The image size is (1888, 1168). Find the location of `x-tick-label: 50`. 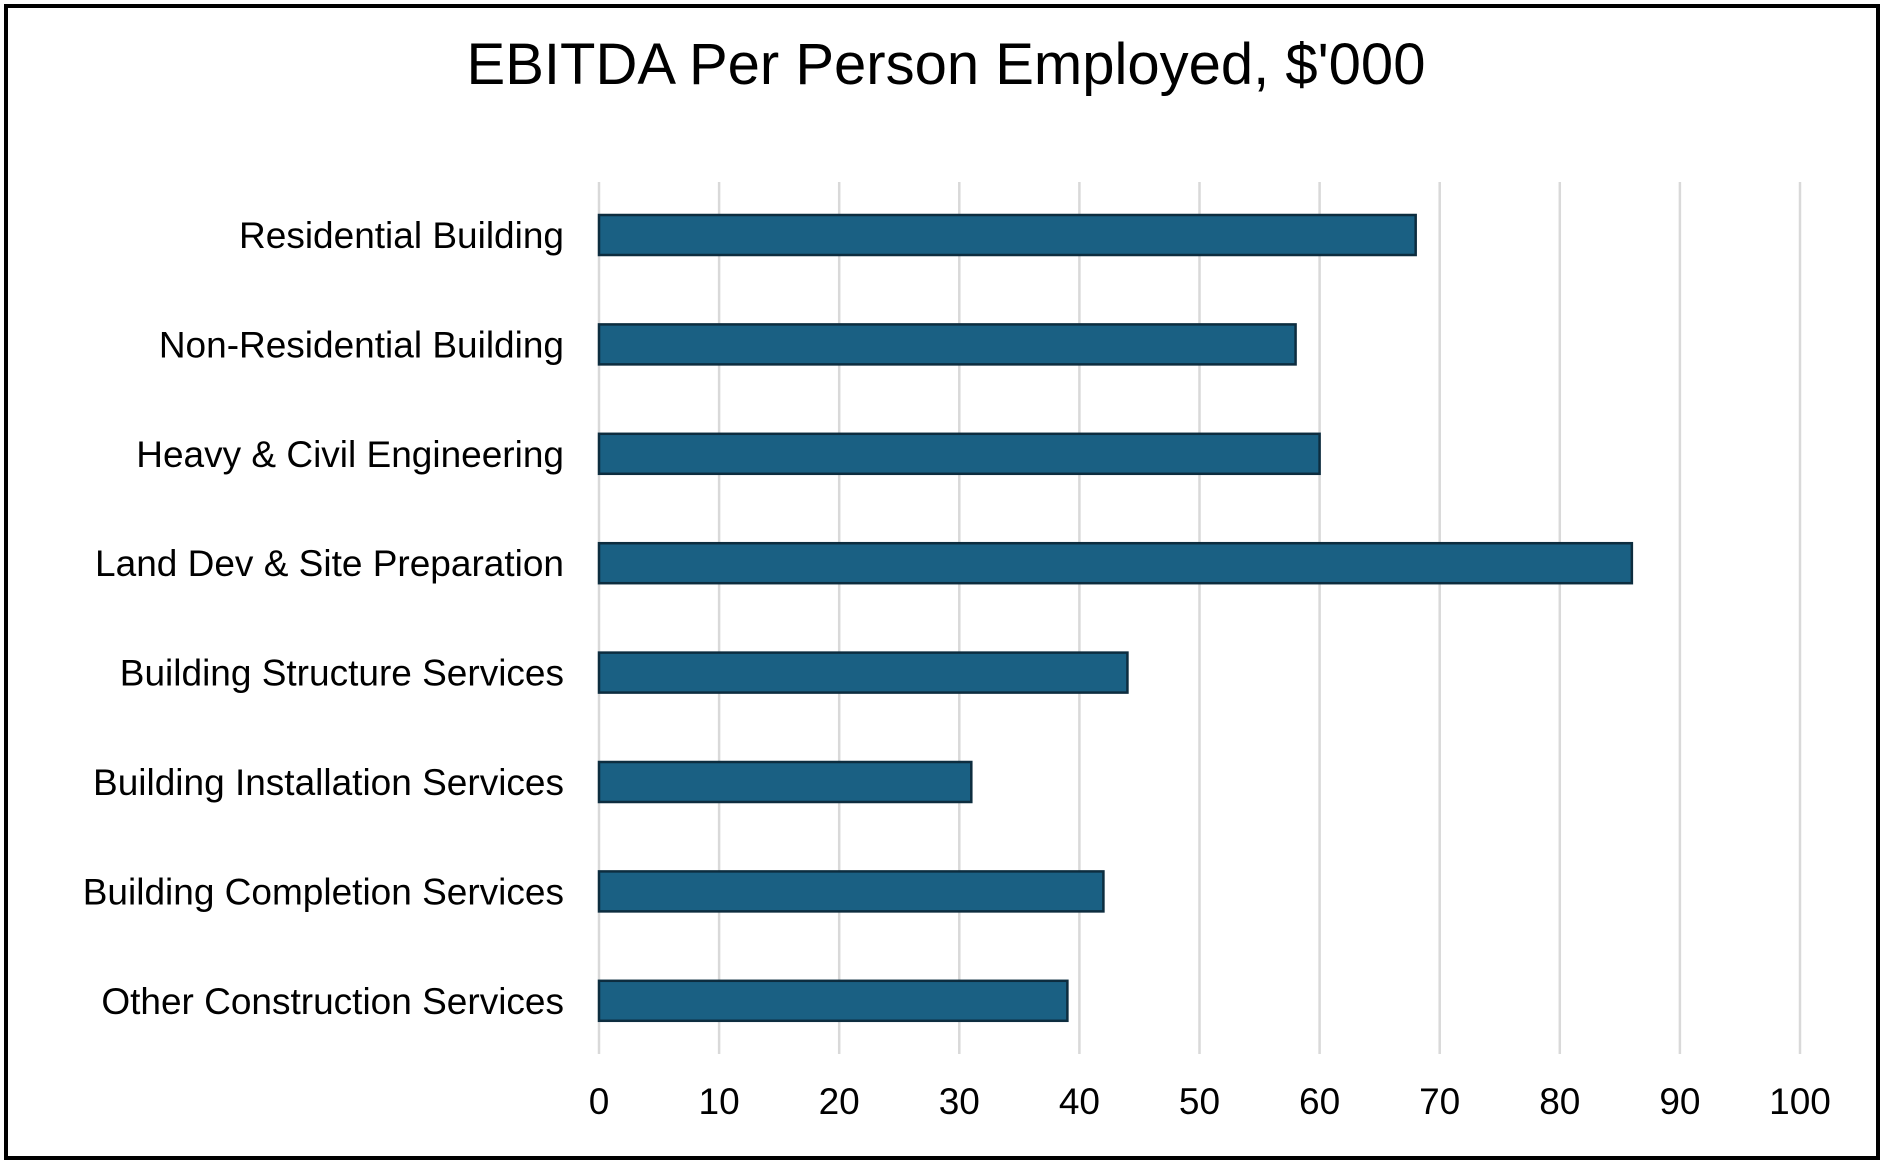

x-tick-label: 50 is located at coordinates (1199, 1101).